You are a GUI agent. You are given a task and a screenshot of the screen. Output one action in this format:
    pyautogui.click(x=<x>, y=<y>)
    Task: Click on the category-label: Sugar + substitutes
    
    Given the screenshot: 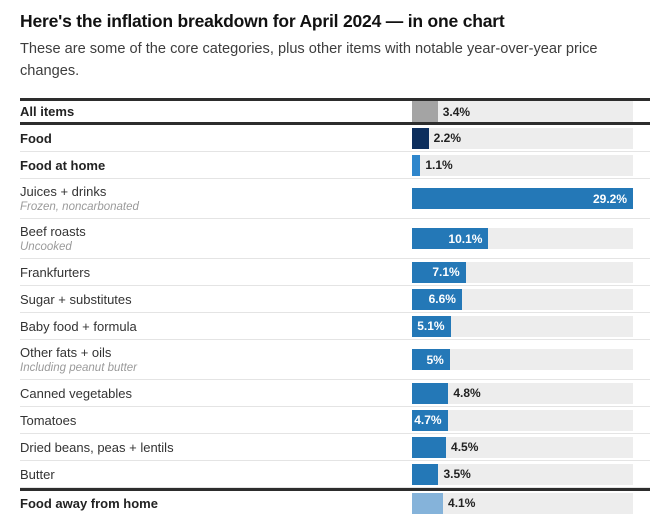 What is the action you would take?
    pyautogui.click(x=76, y=299)
    